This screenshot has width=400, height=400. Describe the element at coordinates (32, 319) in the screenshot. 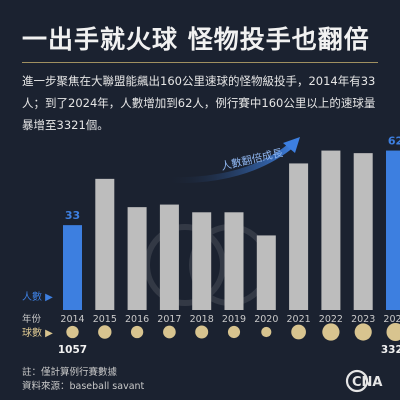

I see `row-label-year: 年份` at that location.